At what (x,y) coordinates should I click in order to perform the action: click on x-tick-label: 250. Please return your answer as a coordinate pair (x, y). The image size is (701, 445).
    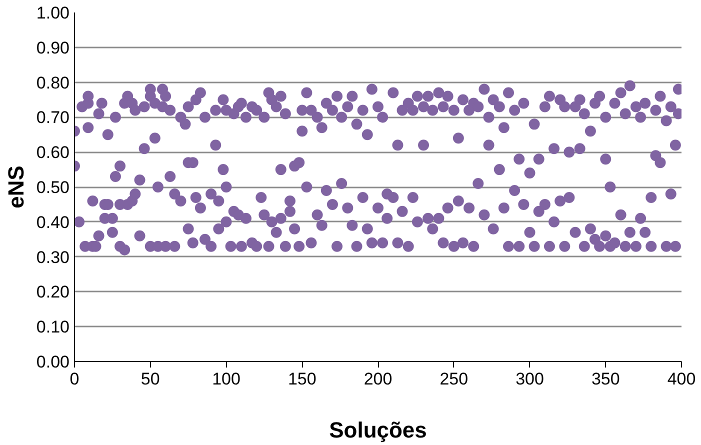
    Looking at the image, I should click on (454, 379).